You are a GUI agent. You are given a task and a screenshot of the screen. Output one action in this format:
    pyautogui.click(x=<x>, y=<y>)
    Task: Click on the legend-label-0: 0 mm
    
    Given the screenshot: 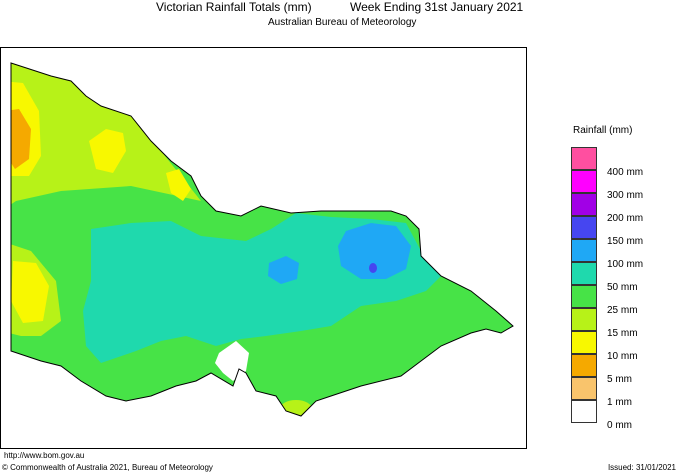 What is the action you would take?
    pyautogui.click(x=619, y=425)
    